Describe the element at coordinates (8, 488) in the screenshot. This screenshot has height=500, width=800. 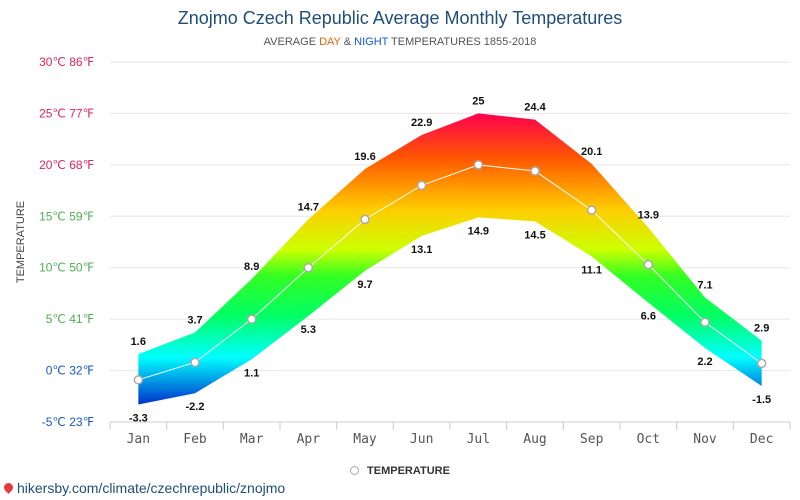
I see `location-pin-icon` at that location.